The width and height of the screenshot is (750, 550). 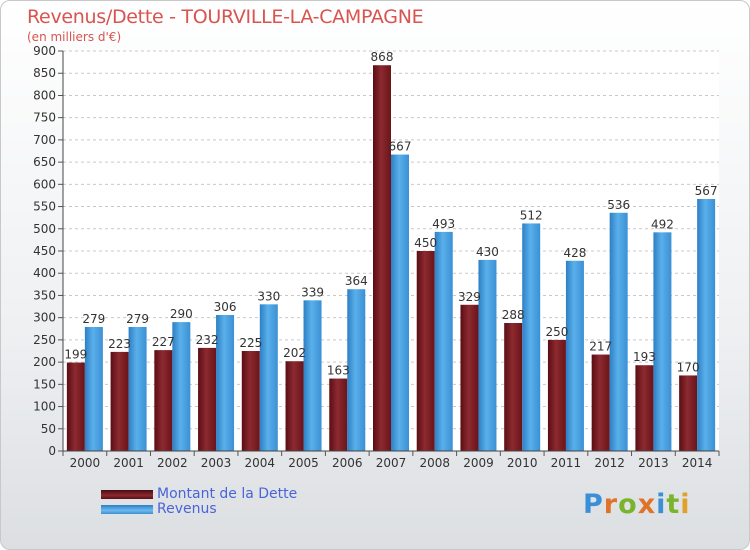 I want to click on x-tick-label: 2001, so click(x=128, y=463).